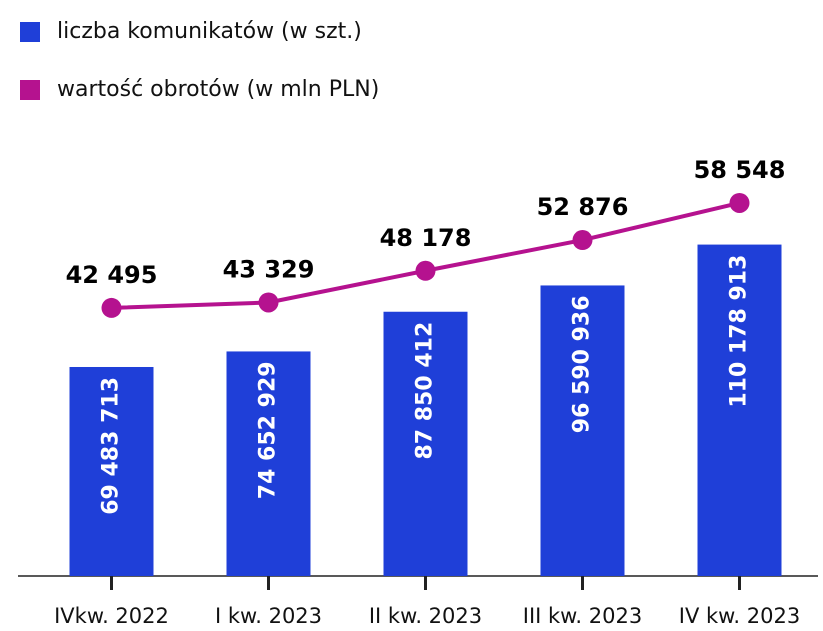 The height and width of the screenshot is (631, 823). I want to click on bar-value-label: 110 178 913, so click(739, 331).